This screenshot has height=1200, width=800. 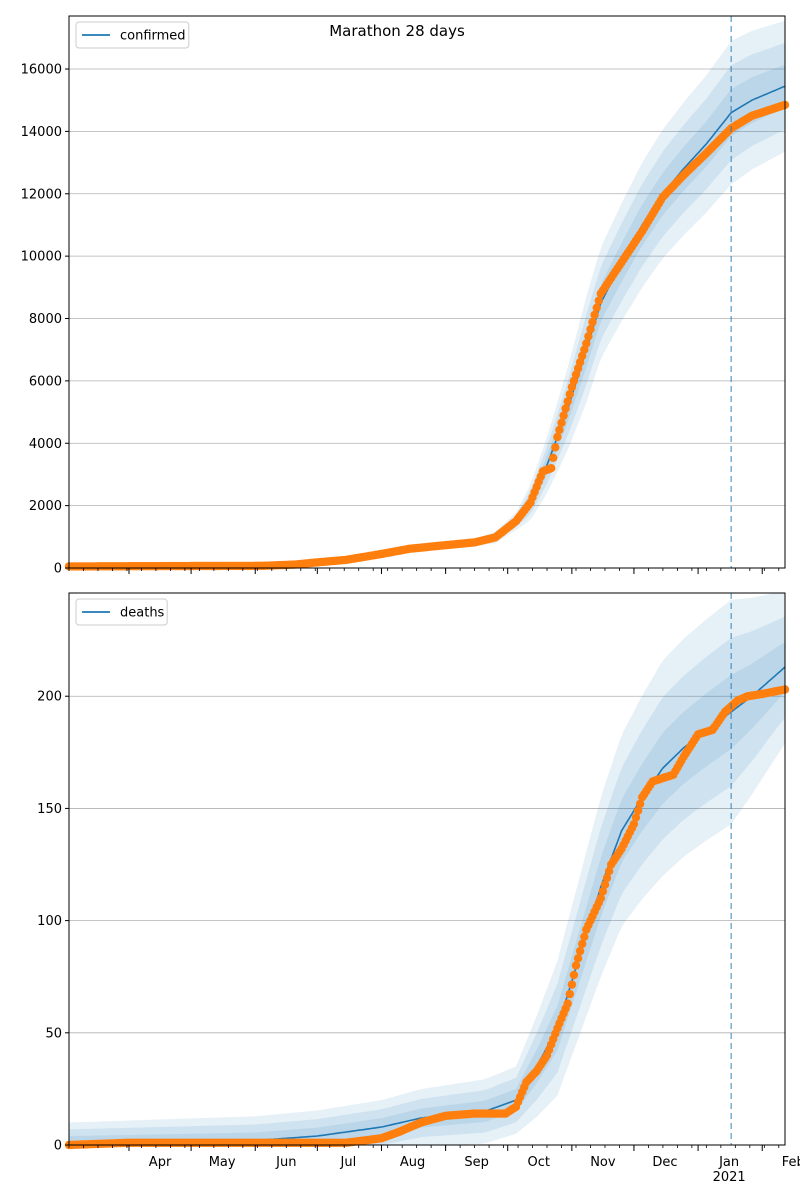 I want to click on y-tick-label: 4000, so click(x=45, y=444).